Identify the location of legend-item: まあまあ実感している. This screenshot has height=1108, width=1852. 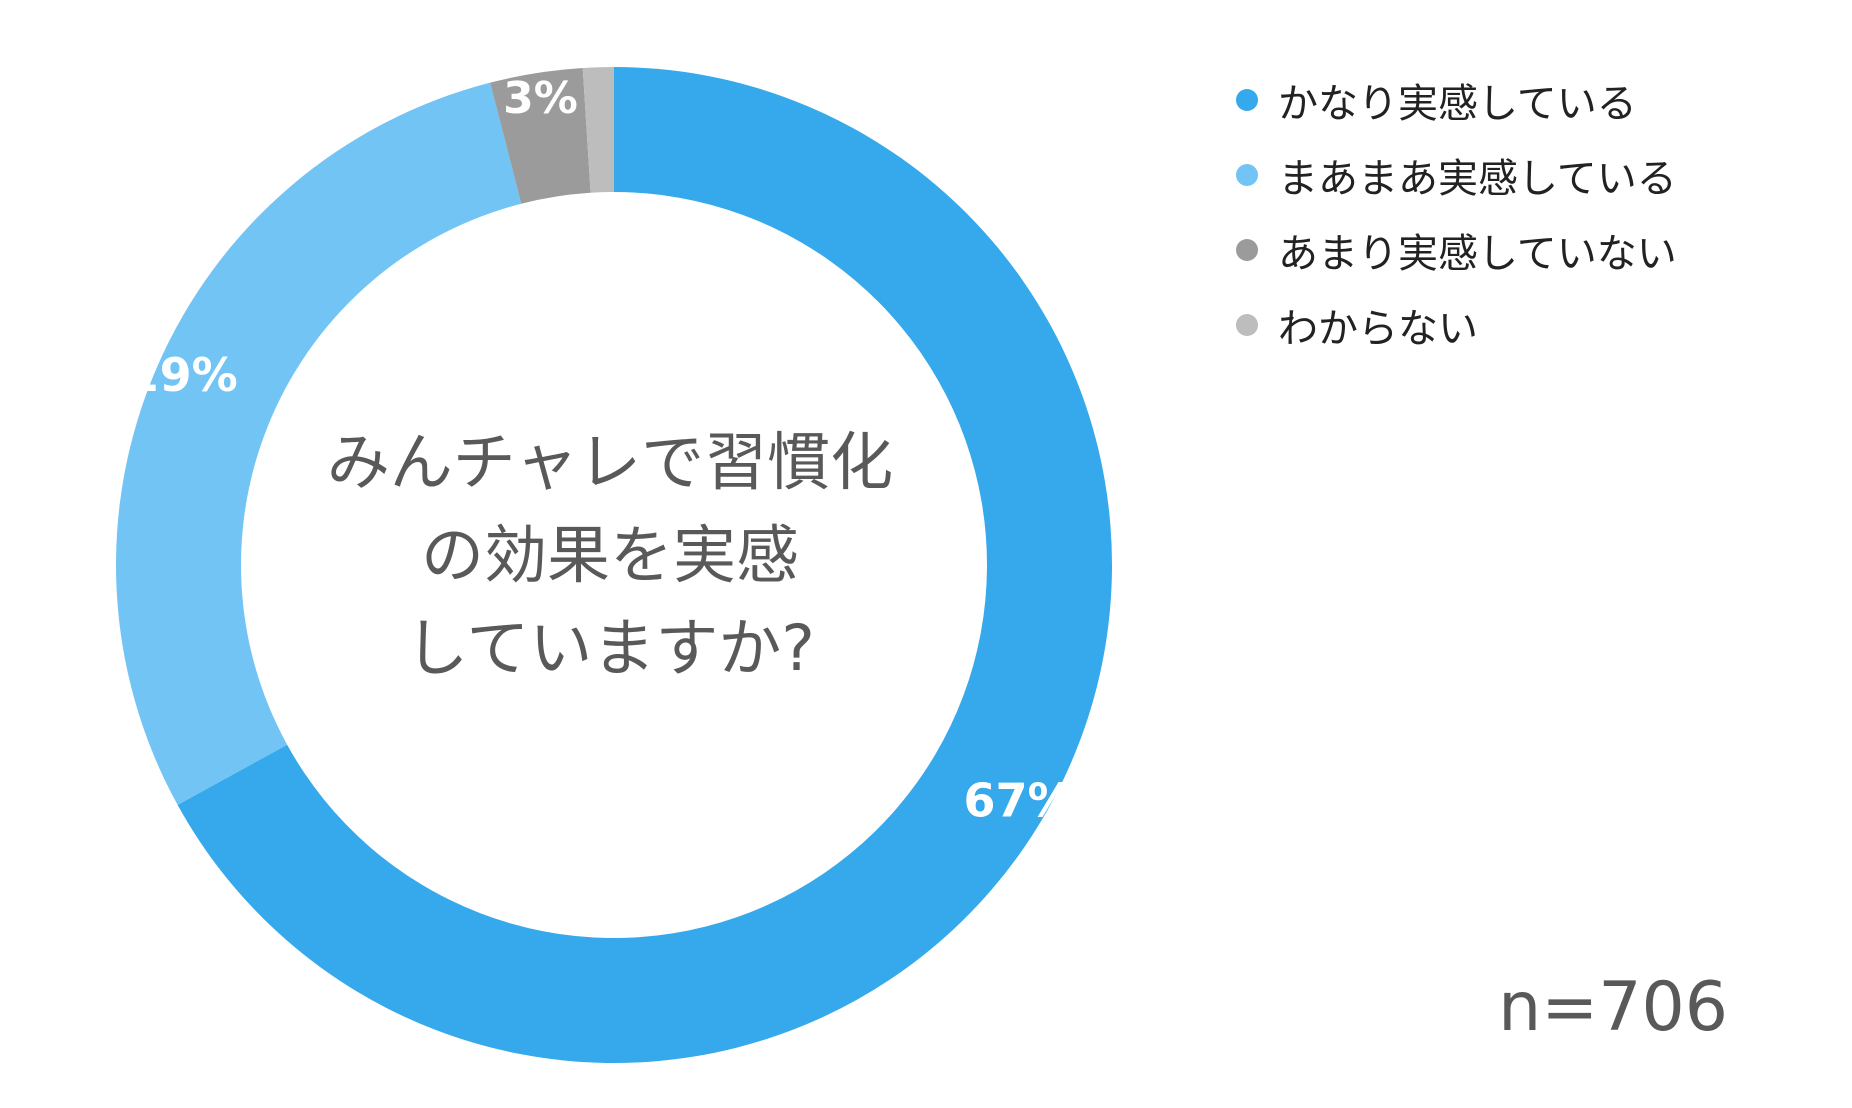
(1456, 174).